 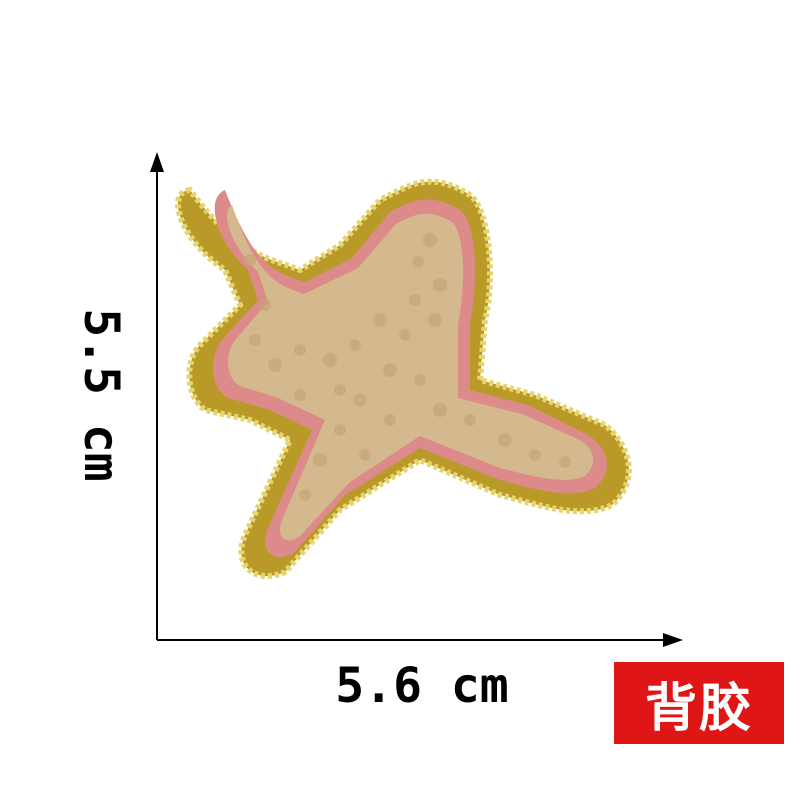 I want to click on width-measurement-label: 5.6 cm, so click(x=421, y=686).